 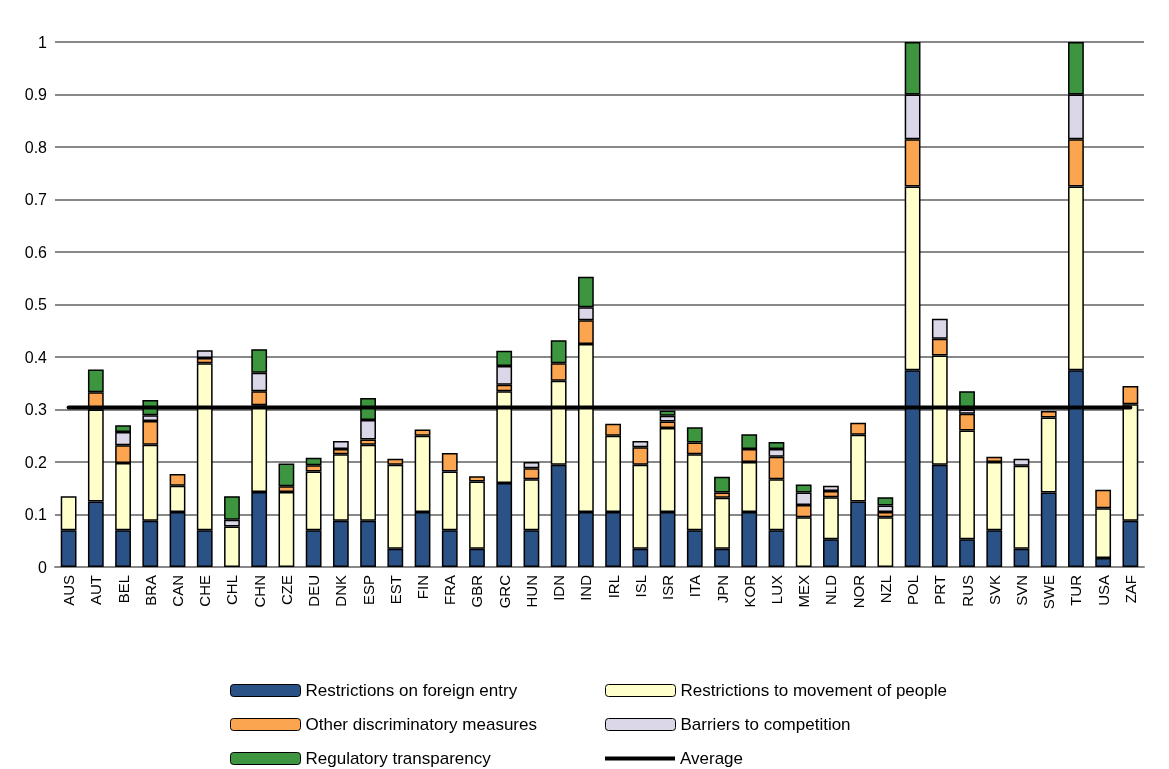 I want to click on x-tick-label: FRA, so click(x=450, y=590).